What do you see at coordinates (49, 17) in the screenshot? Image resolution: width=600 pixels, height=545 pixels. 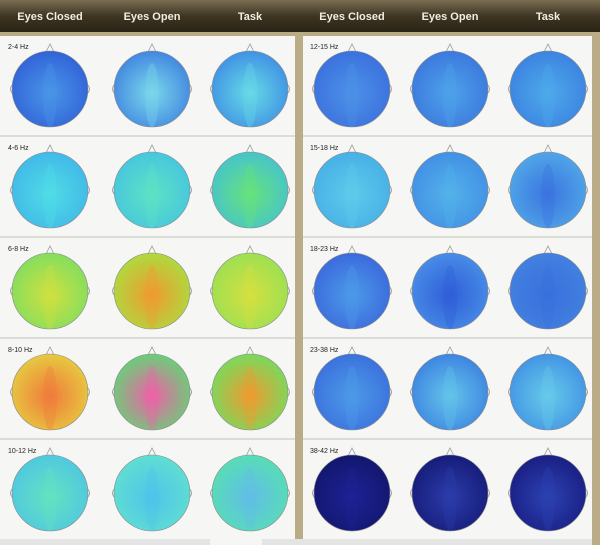 I see `column-header: Eyes Closed` at bounding box center [49, 17].